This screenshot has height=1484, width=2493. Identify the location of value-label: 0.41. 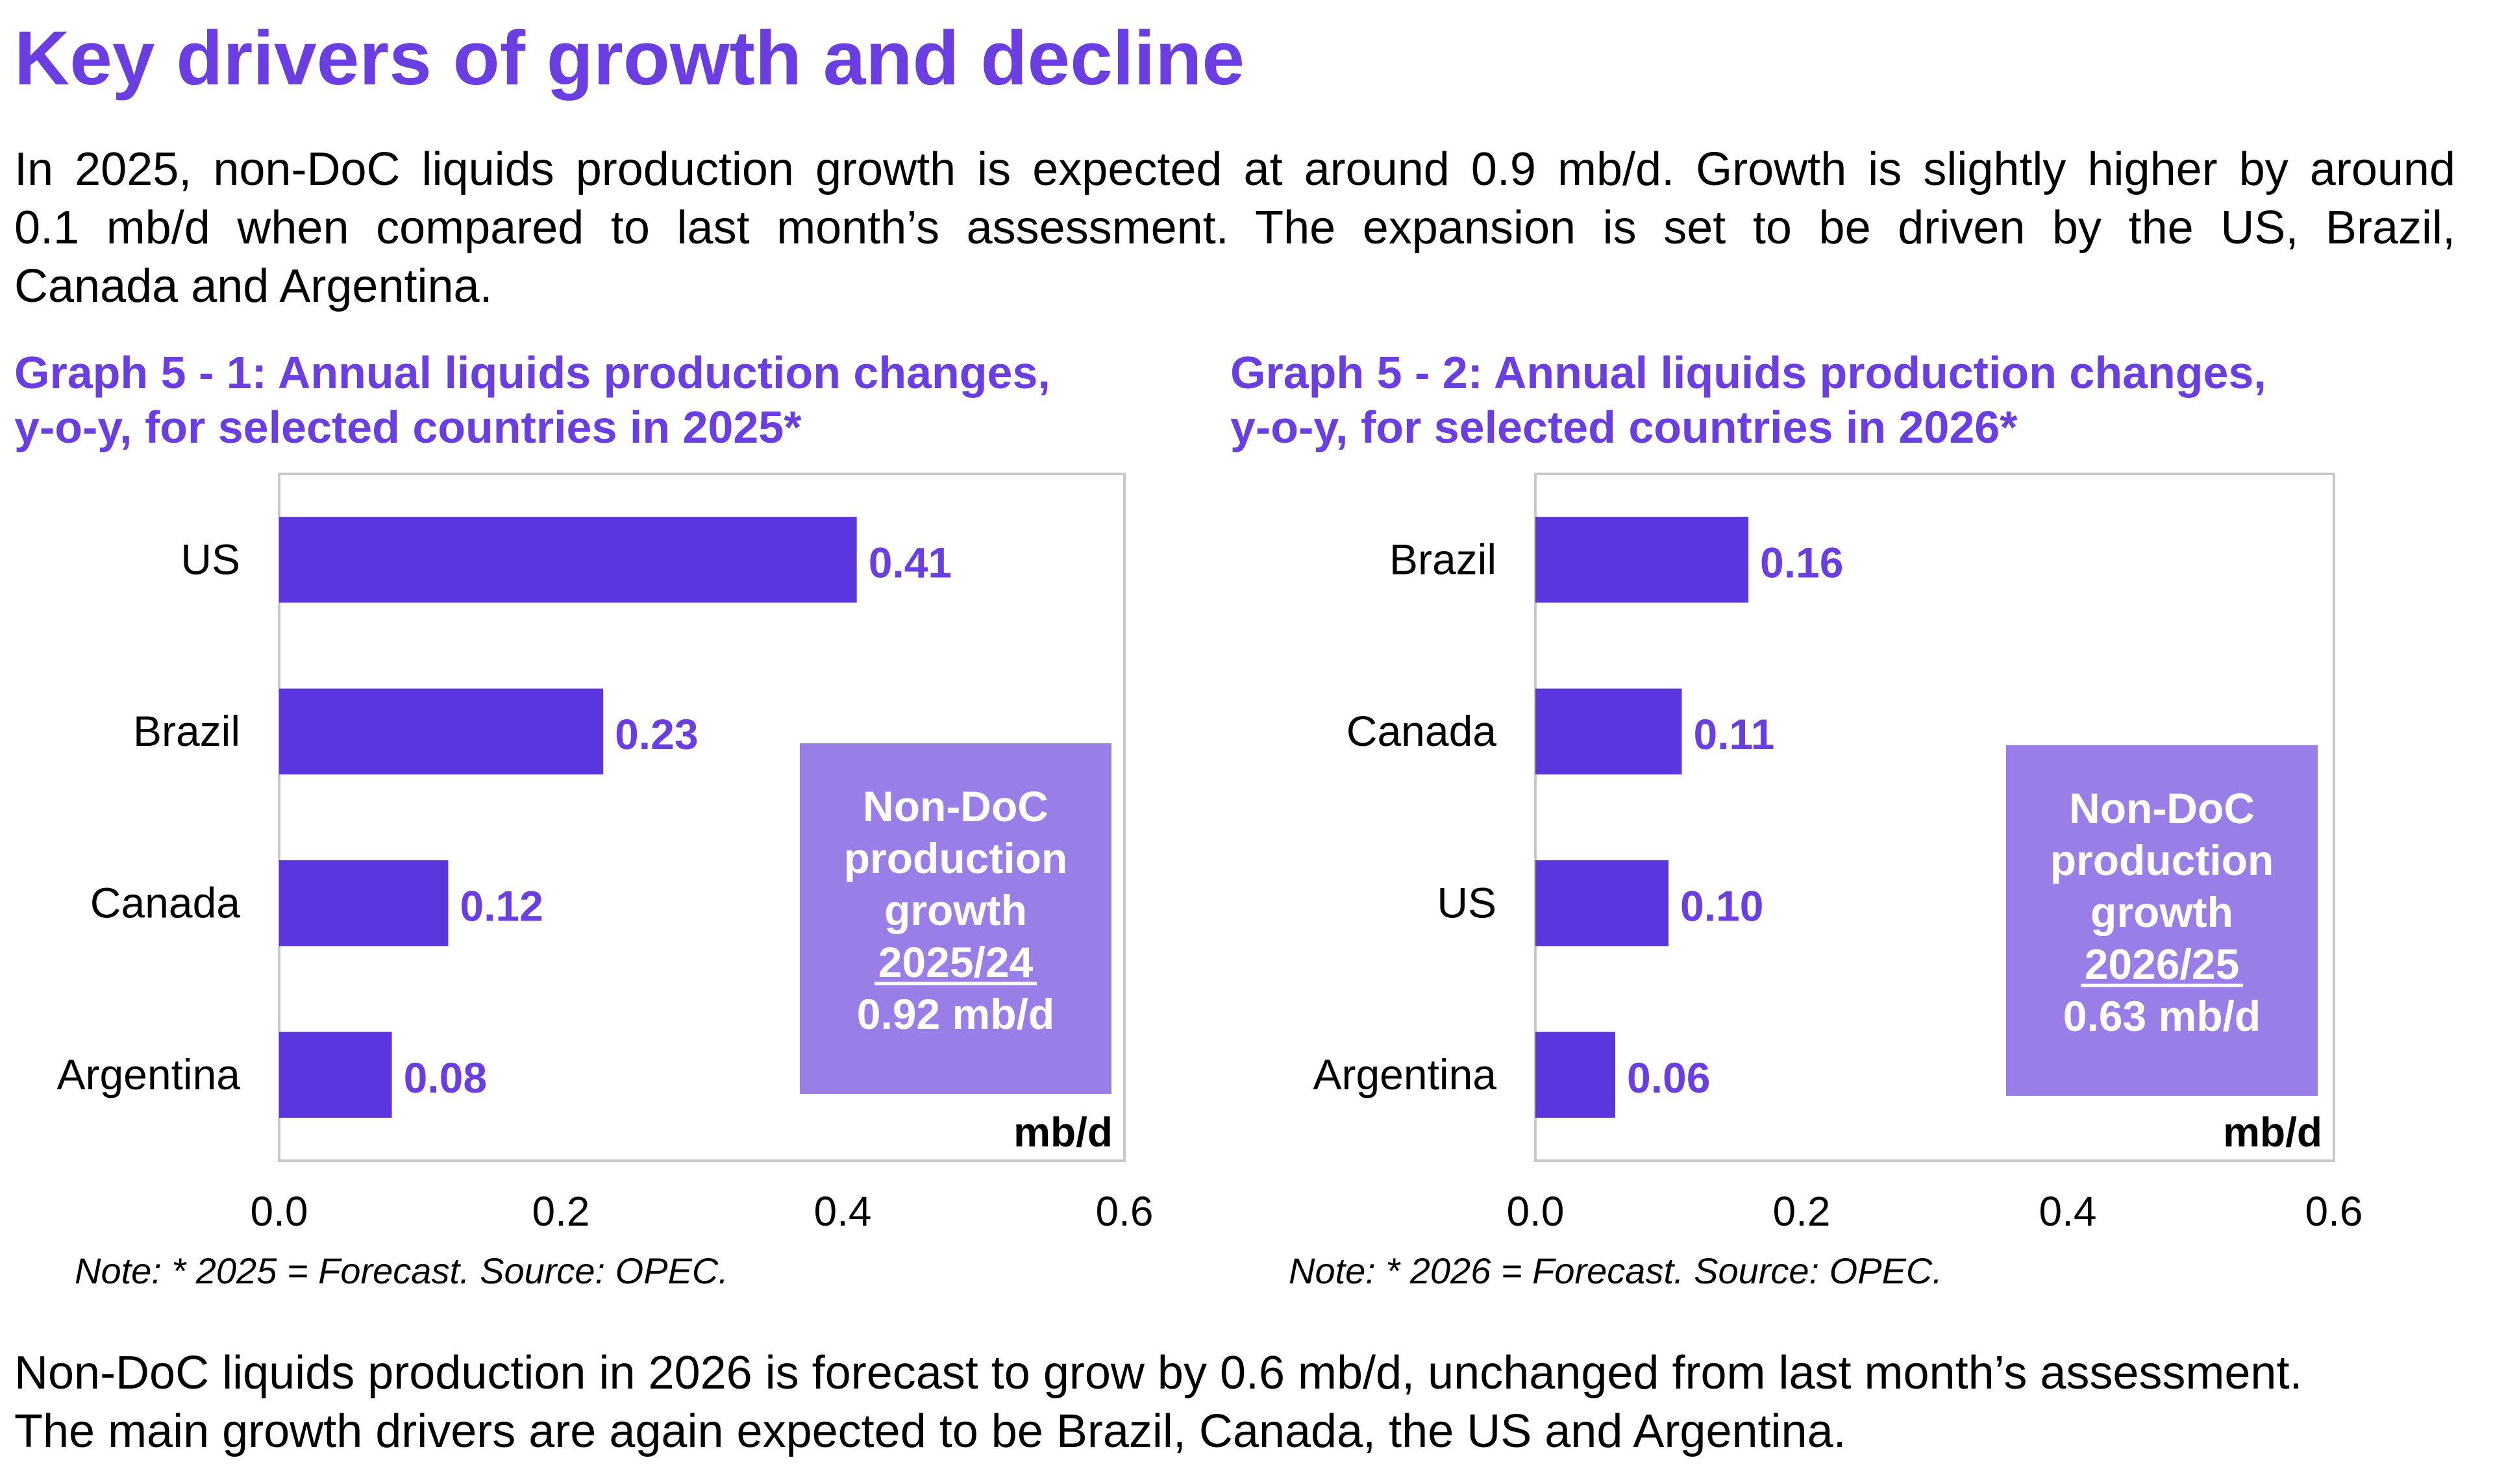
(910, 562).